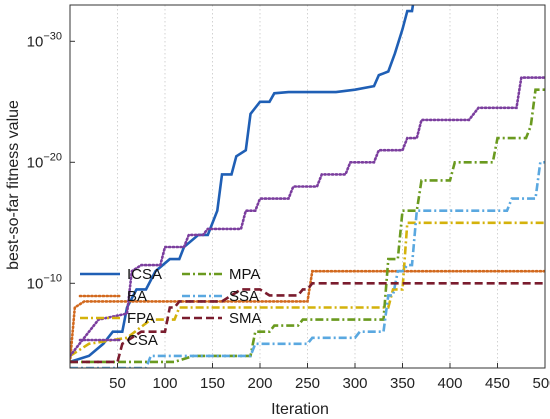 This screenshot has width=550, height=419. I want to click on y-tick-label: 10−10, so click(44, 282).